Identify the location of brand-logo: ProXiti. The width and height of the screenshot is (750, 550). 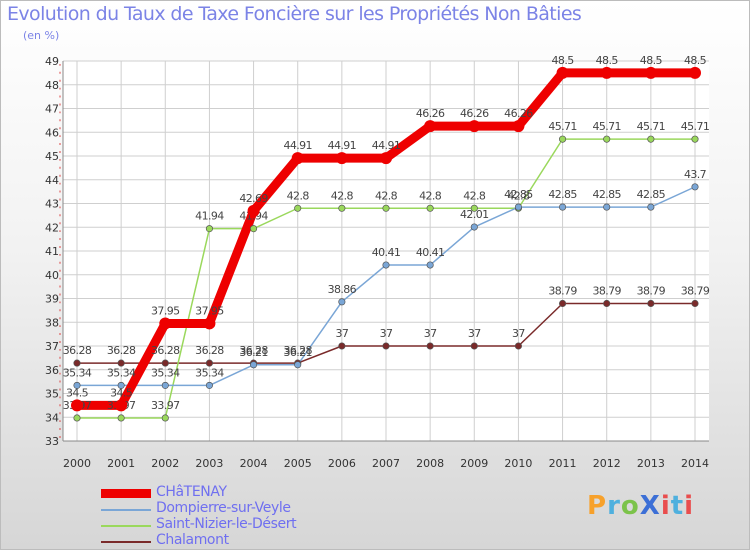
(641, 506).